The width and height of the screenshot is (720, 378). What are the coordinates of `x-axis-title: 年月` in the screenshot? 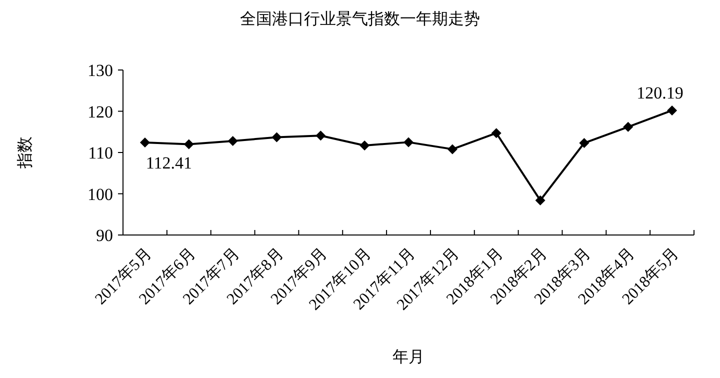 It's located at (408, 357).